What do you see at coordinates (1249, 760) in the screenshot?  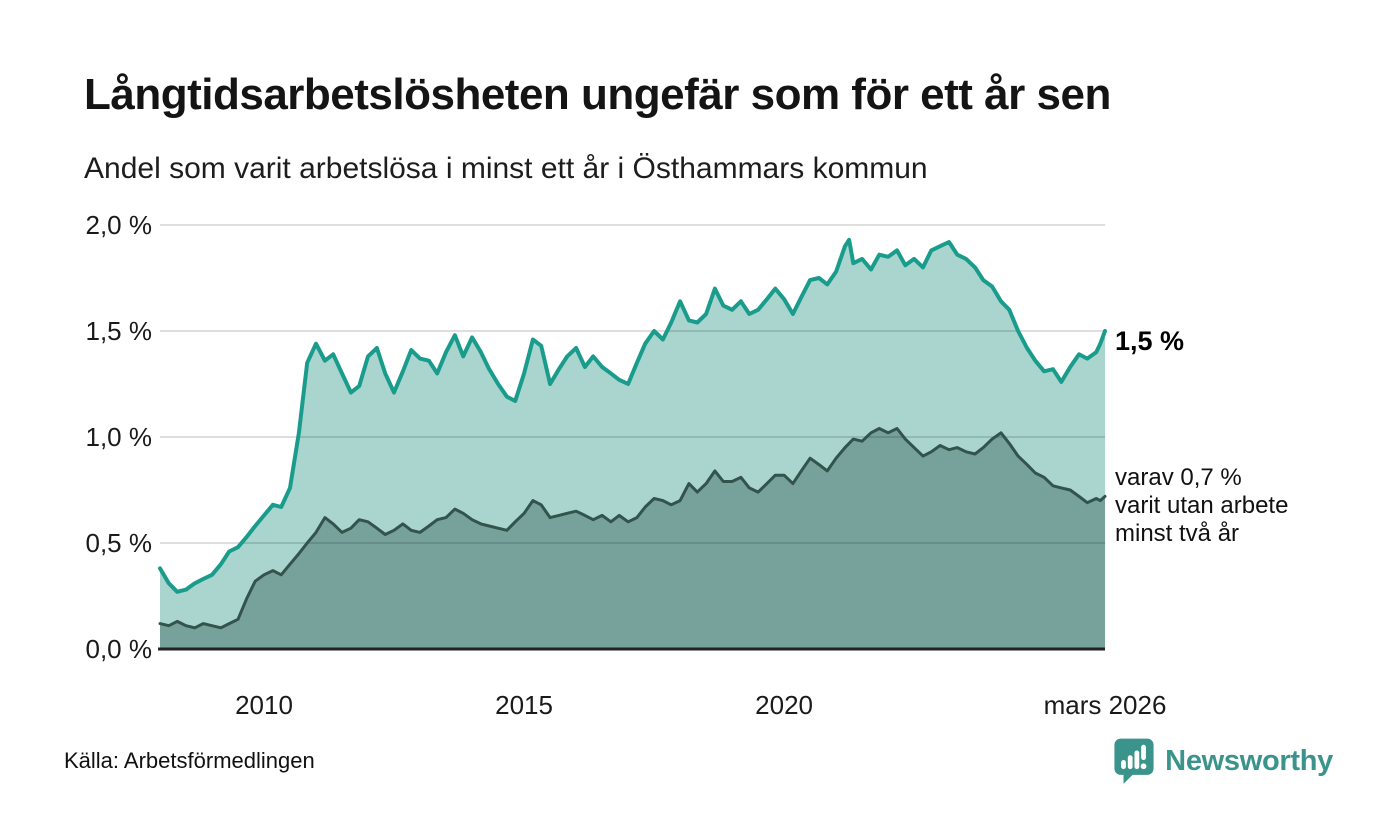 I see `brand-logo-text: Newsworthy` at bounding box center [1249, 760].